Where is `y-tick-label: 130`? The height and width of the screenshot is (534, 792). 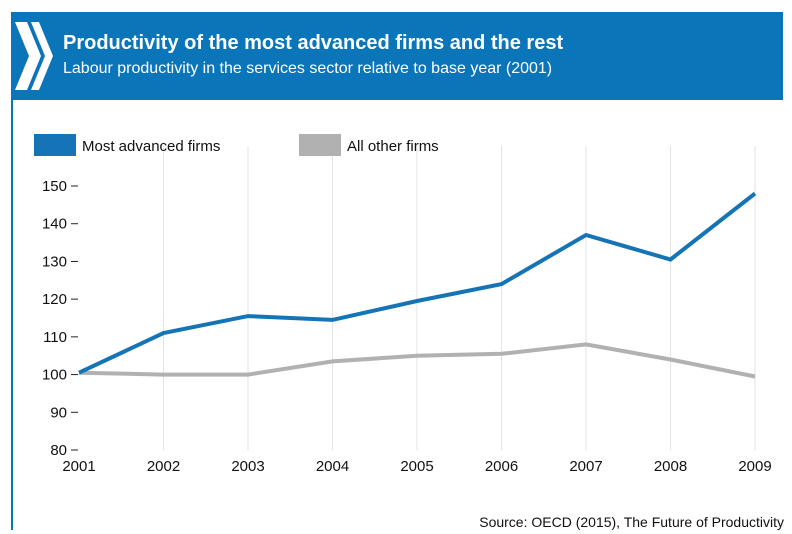 y-tick-label: 130 is located at coordinates (54, 261).